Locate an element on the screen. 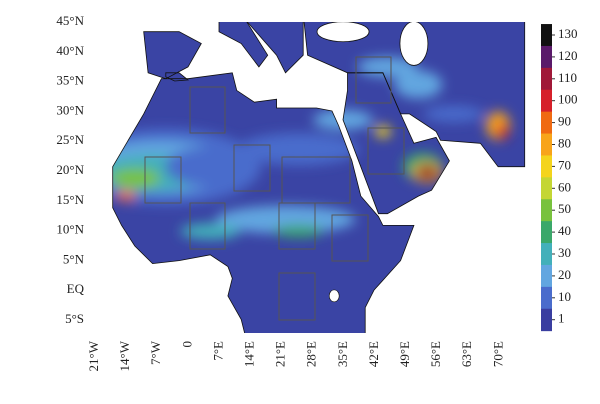 The image size is (600, 404). lat-label: 5°N is located at coordinates (74, 258).